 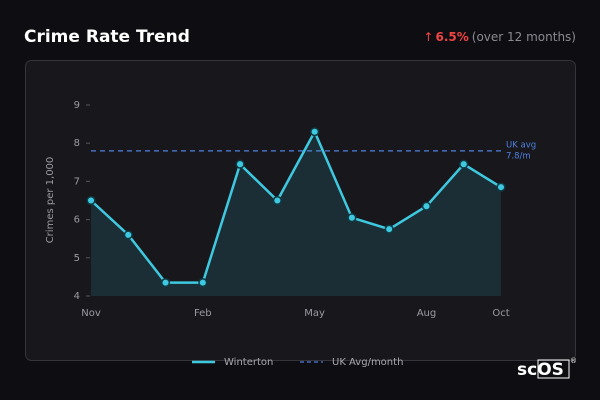 What do you see at coordinates (107, 37) in the screenshot?
I see `chart-title: Crime Rate Trend` at bounding box center [107, 37].